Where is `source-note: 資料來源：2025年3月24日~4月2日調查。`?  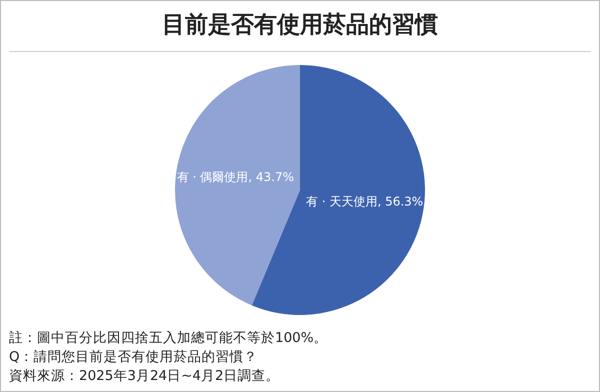
source-note: 資料來源：2025年3月24日~4月2日調查。 is located at coordinates (145, 376).